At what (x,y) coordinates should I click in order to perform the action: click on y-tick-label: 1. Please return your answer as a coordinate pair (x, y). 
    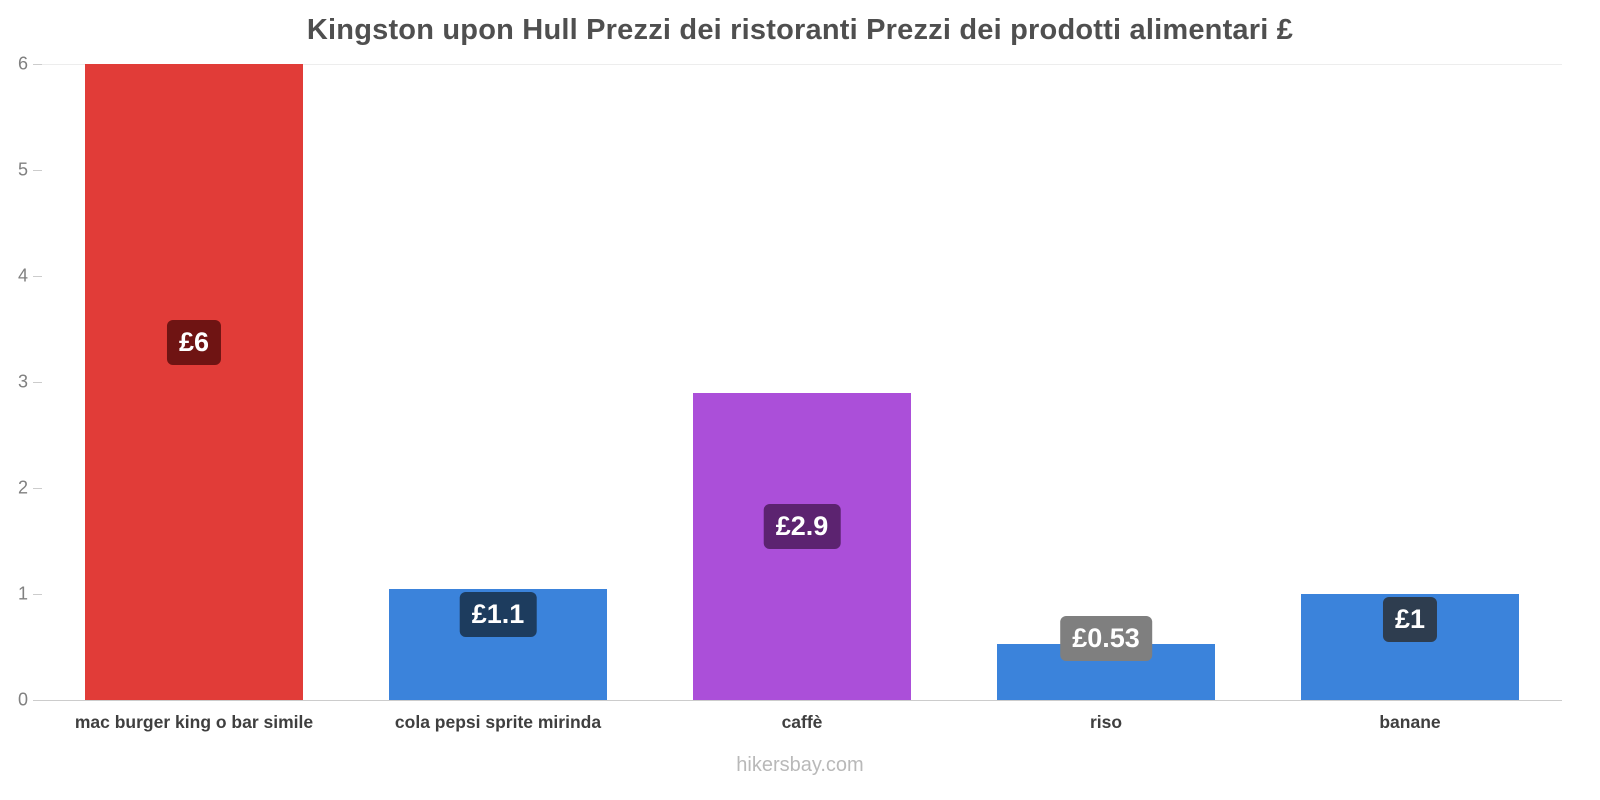
    Looking at the image, I should click on (22, 593).